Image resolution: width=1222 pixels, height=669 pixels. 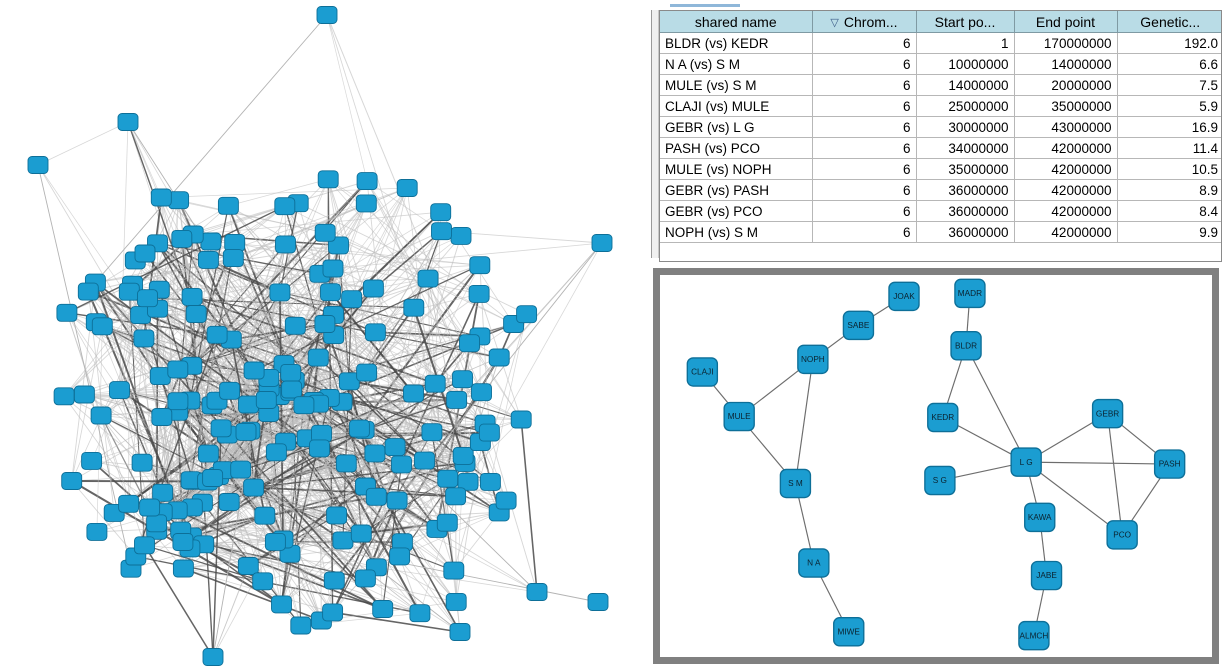 I want to click on cell-end_point: 42000000, so click(x=1066, y=211).